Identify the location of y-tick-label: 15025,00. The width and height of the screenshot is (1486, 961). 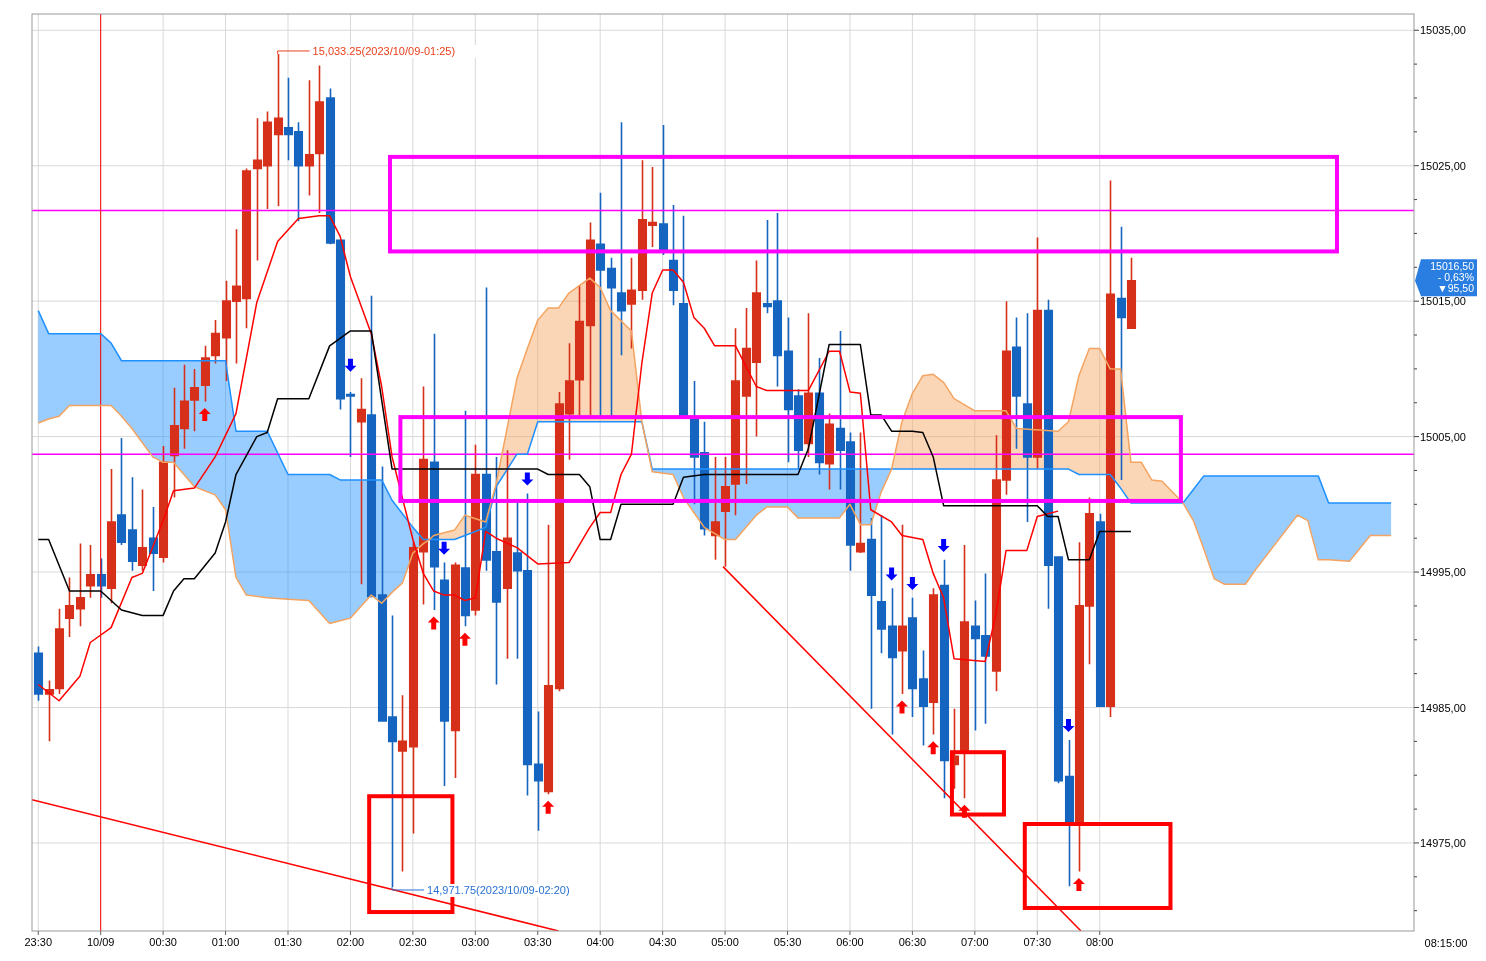
(1443, 165).